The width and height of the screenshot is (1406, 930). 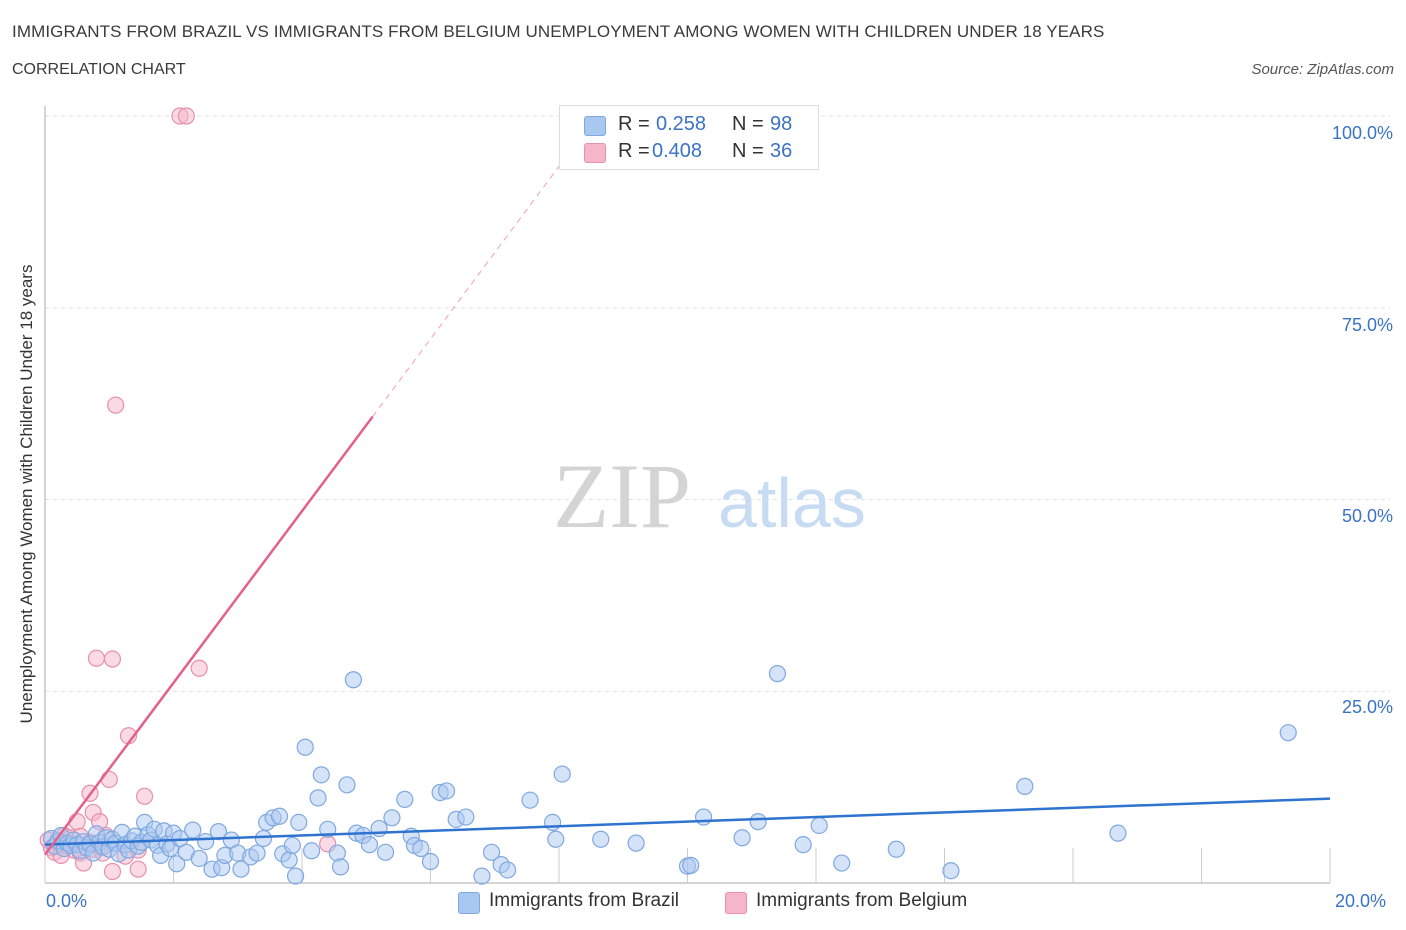 What do you see at coordinates (687, 821) in the screenshot?
I see `brazil-trend-line` at bounding box center [687, 821].